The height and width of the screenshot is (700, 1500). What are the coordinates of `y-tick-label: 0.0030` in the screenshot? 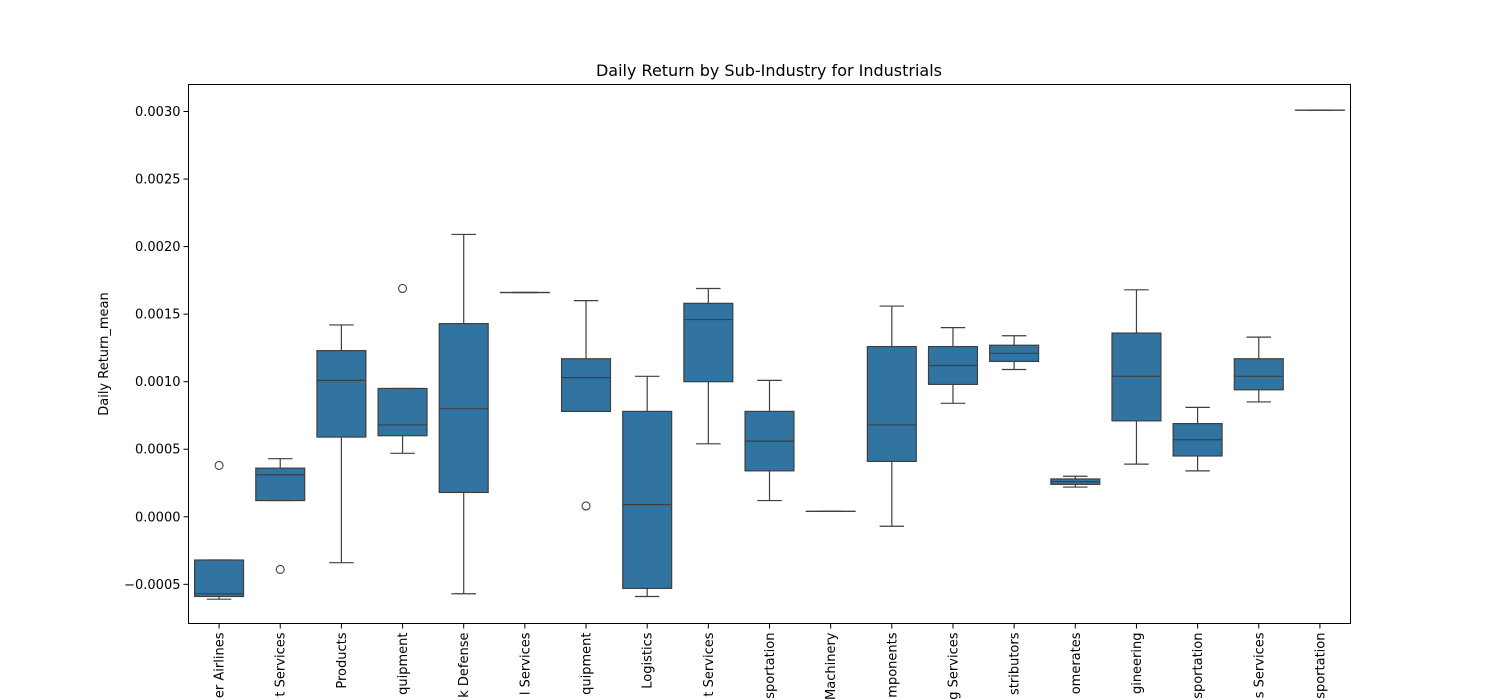 It's located at (158, 112).